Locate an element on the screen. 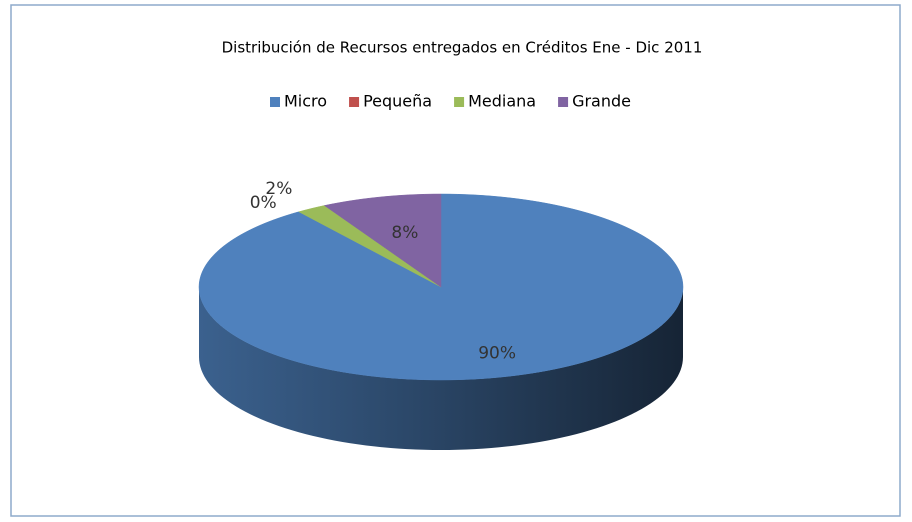 The width and height of the screenshot is (912, 522). legend-label: Micro is located at coordinates (305, 101).